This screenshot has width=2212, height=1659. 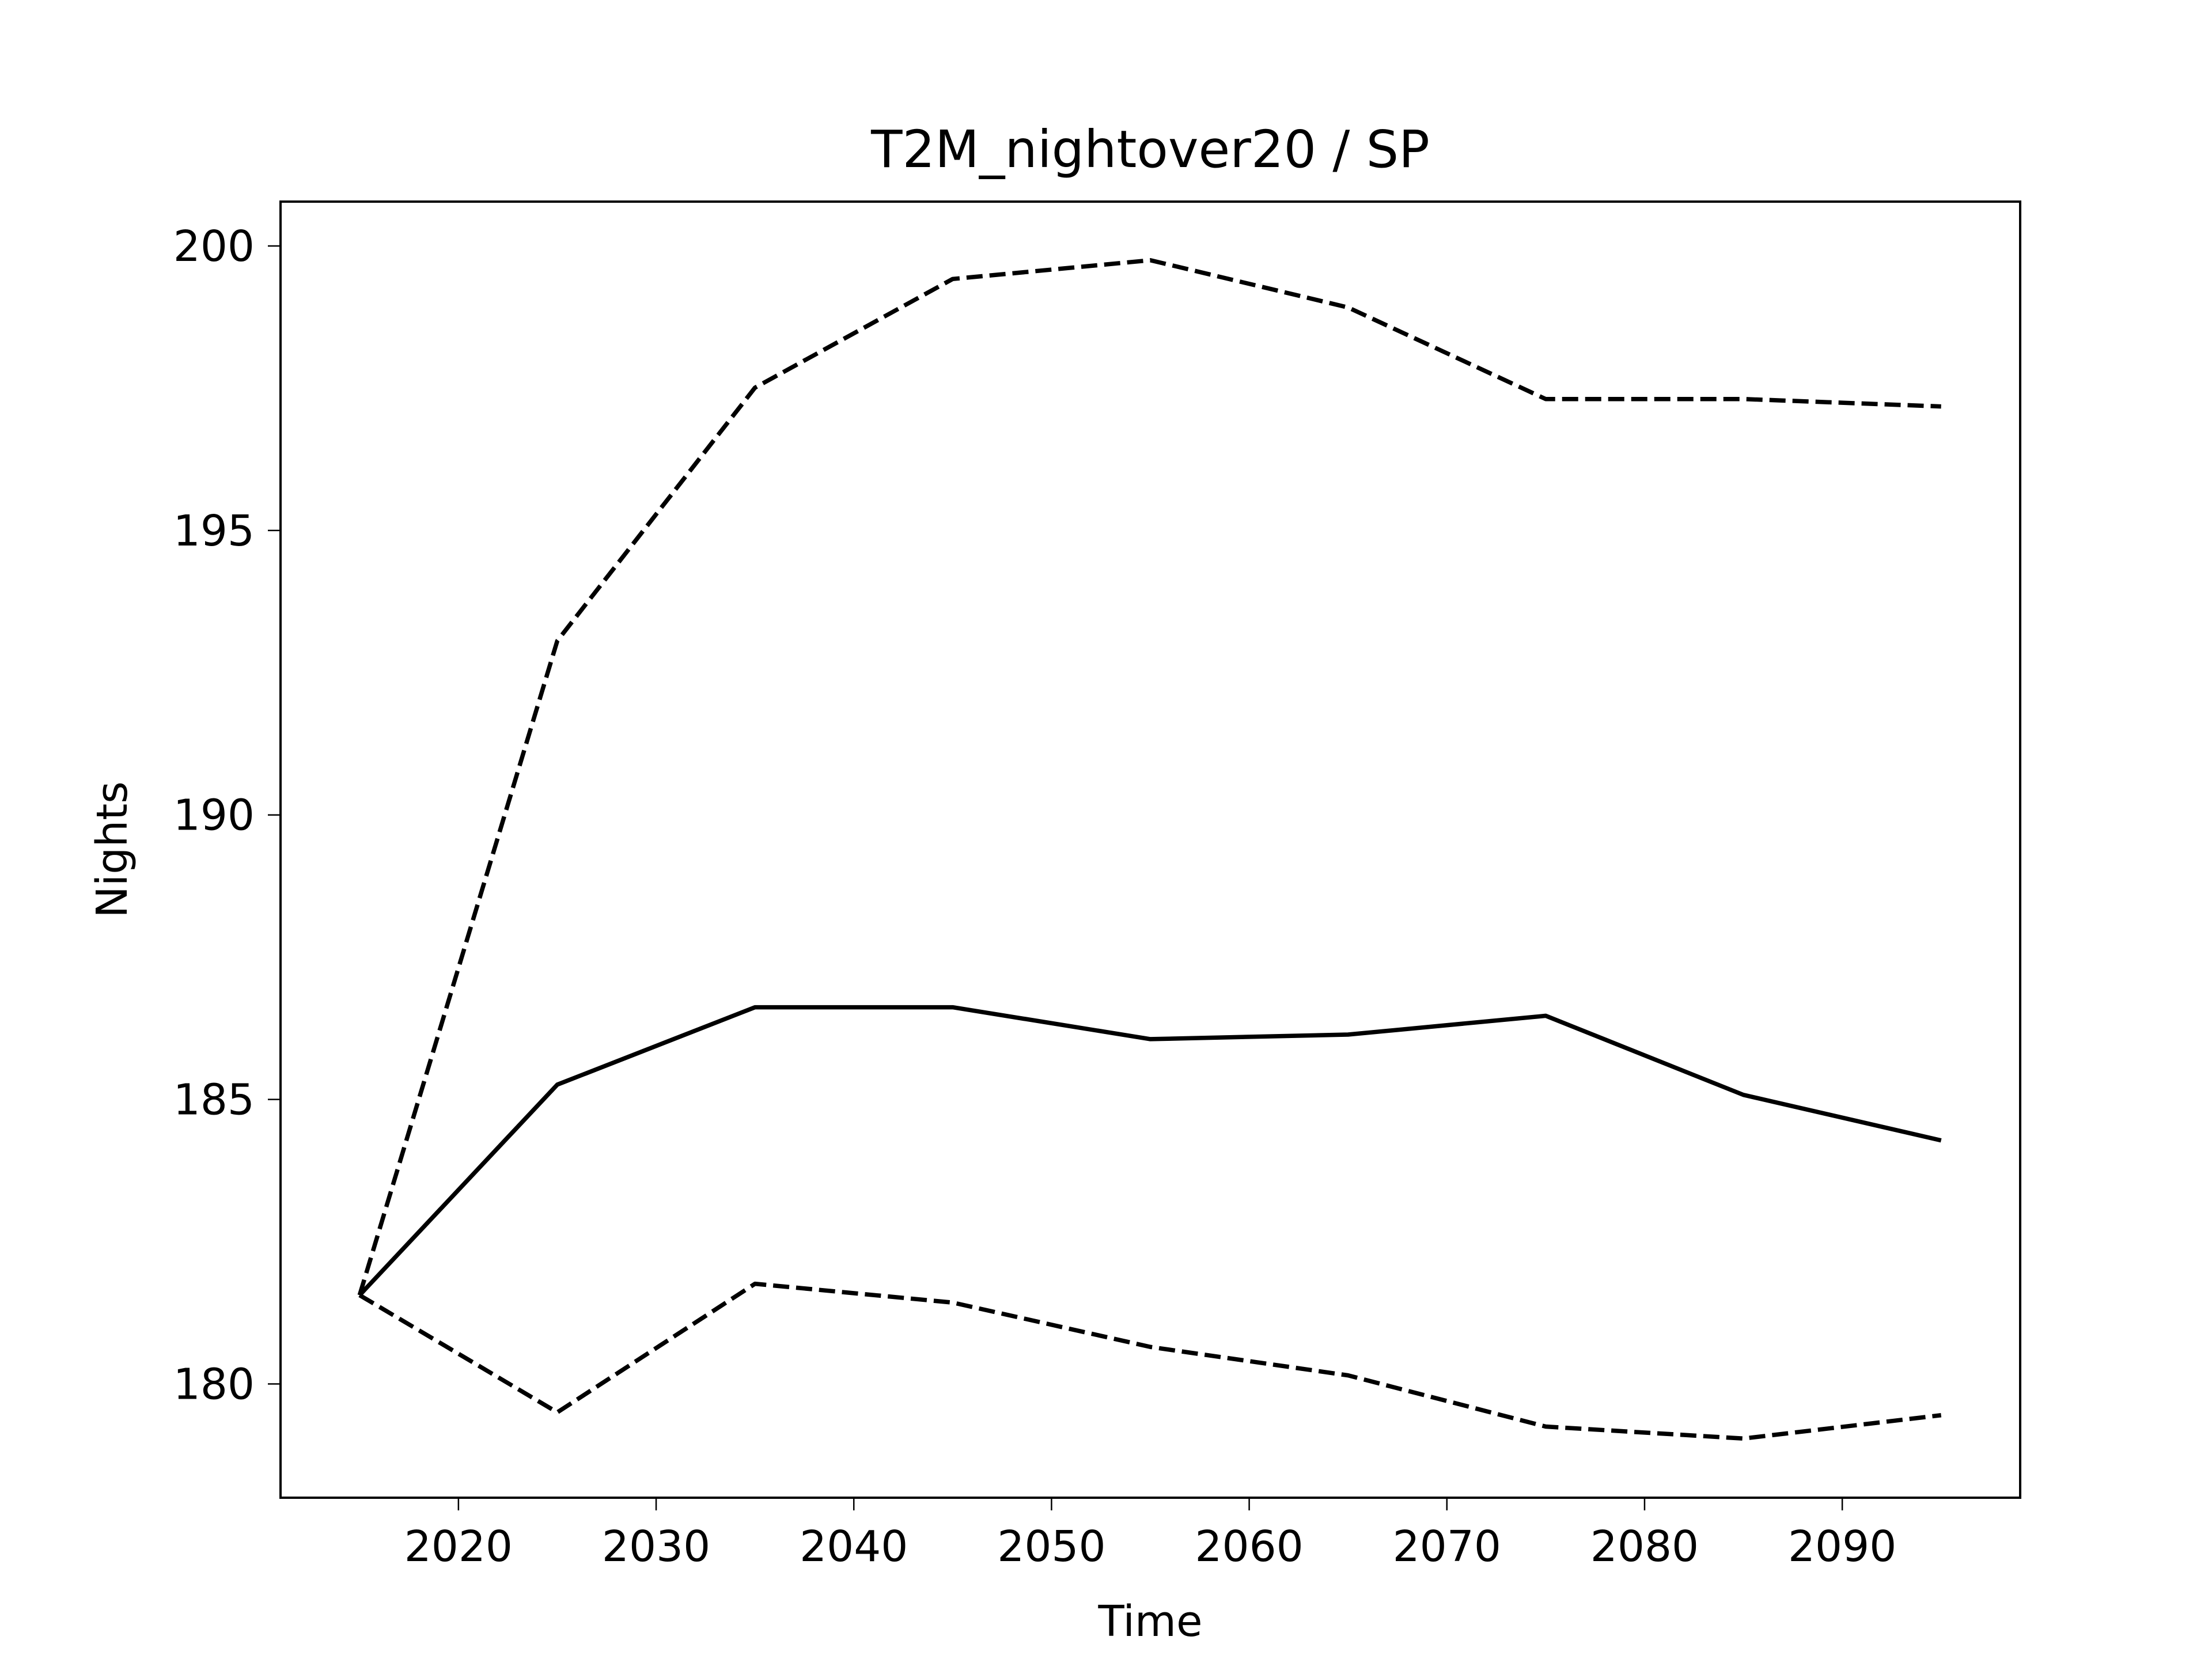 I want to click on y-tick-label: 195, so click(x=214, y=531).